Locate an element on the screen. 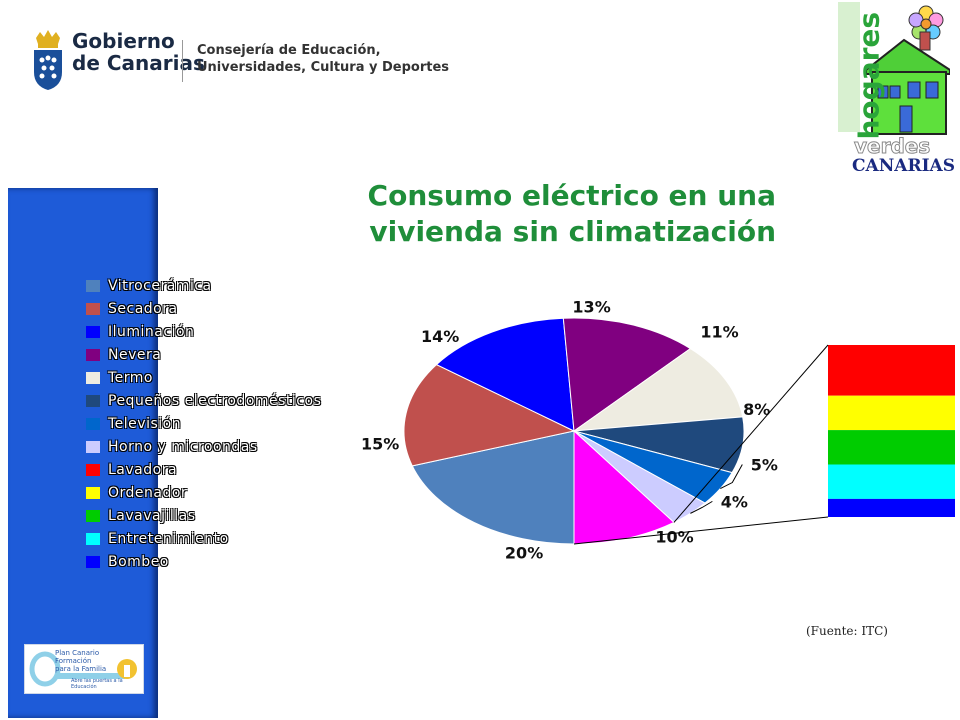 This screenshot has height=720, width=960. legend-label: Lavadora is located at coordinates (143, 470).